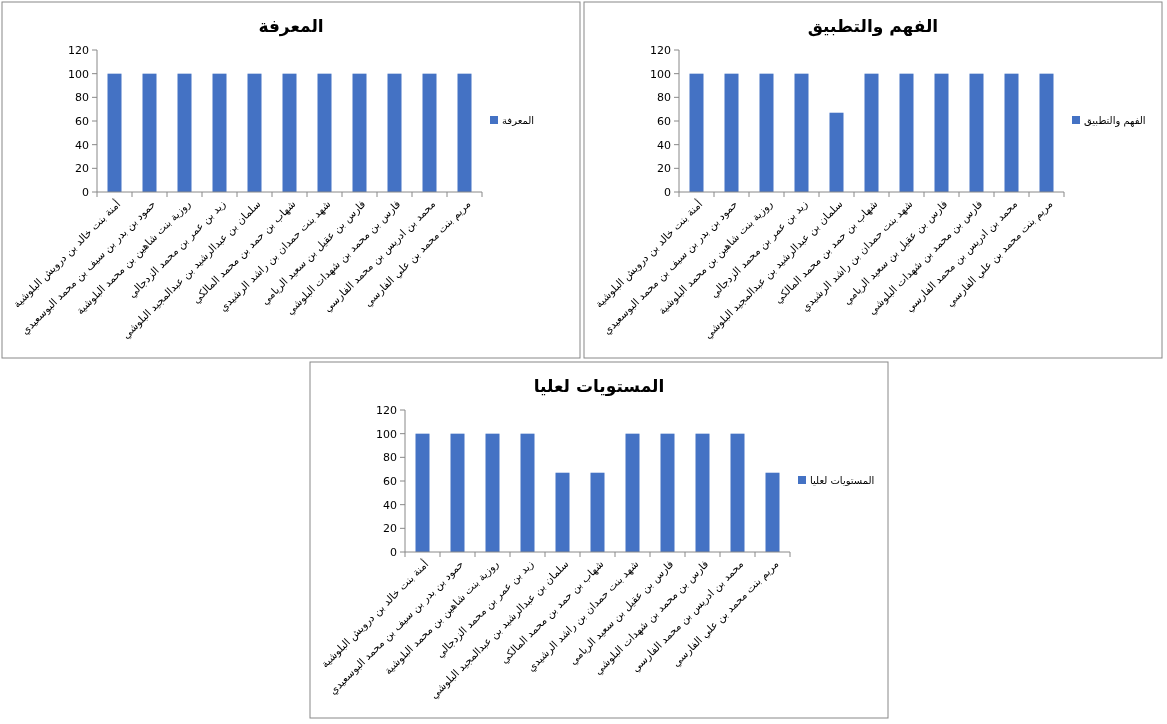 The height and width of the screenshot is (724, 1167). Describe the element at coordinates (291, 26) in the screenshot. I see `chart-title: المعرفة` at that location.